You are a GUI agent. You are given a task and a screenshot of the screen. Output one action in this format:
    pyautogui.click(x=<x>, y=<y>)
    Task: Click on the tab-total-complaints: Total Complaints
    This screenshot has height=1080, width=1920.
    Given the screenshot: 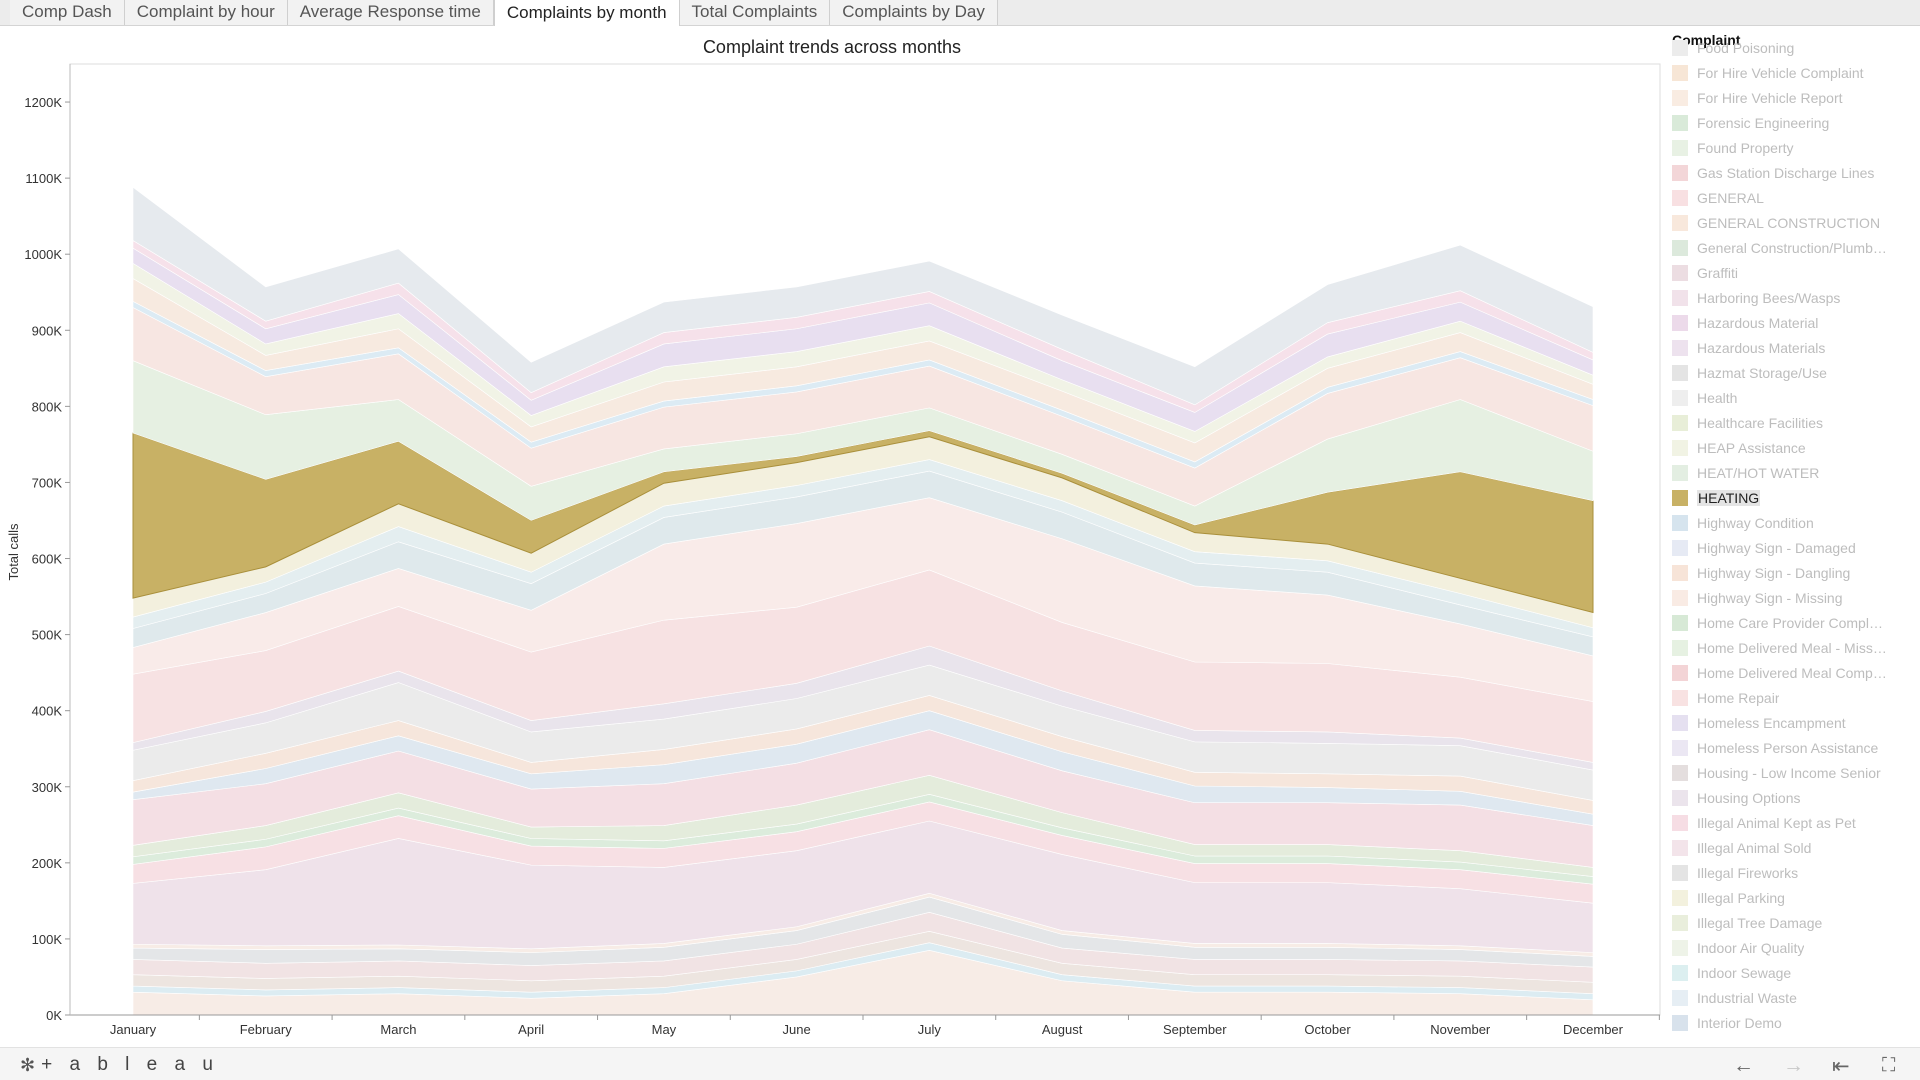 What is the action you would take?
    pyautogui.click(x=755, y=12)
    